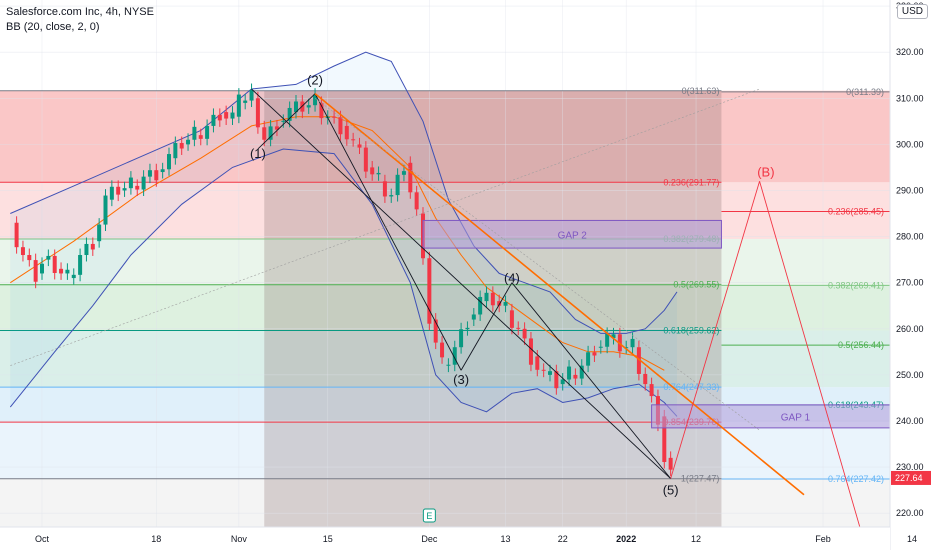 The width and height of the screenshot is (932, 550). Describe the element at coordinates (910, 513) in the screenshot. I see `y-tick-label: 220.00` at that location.